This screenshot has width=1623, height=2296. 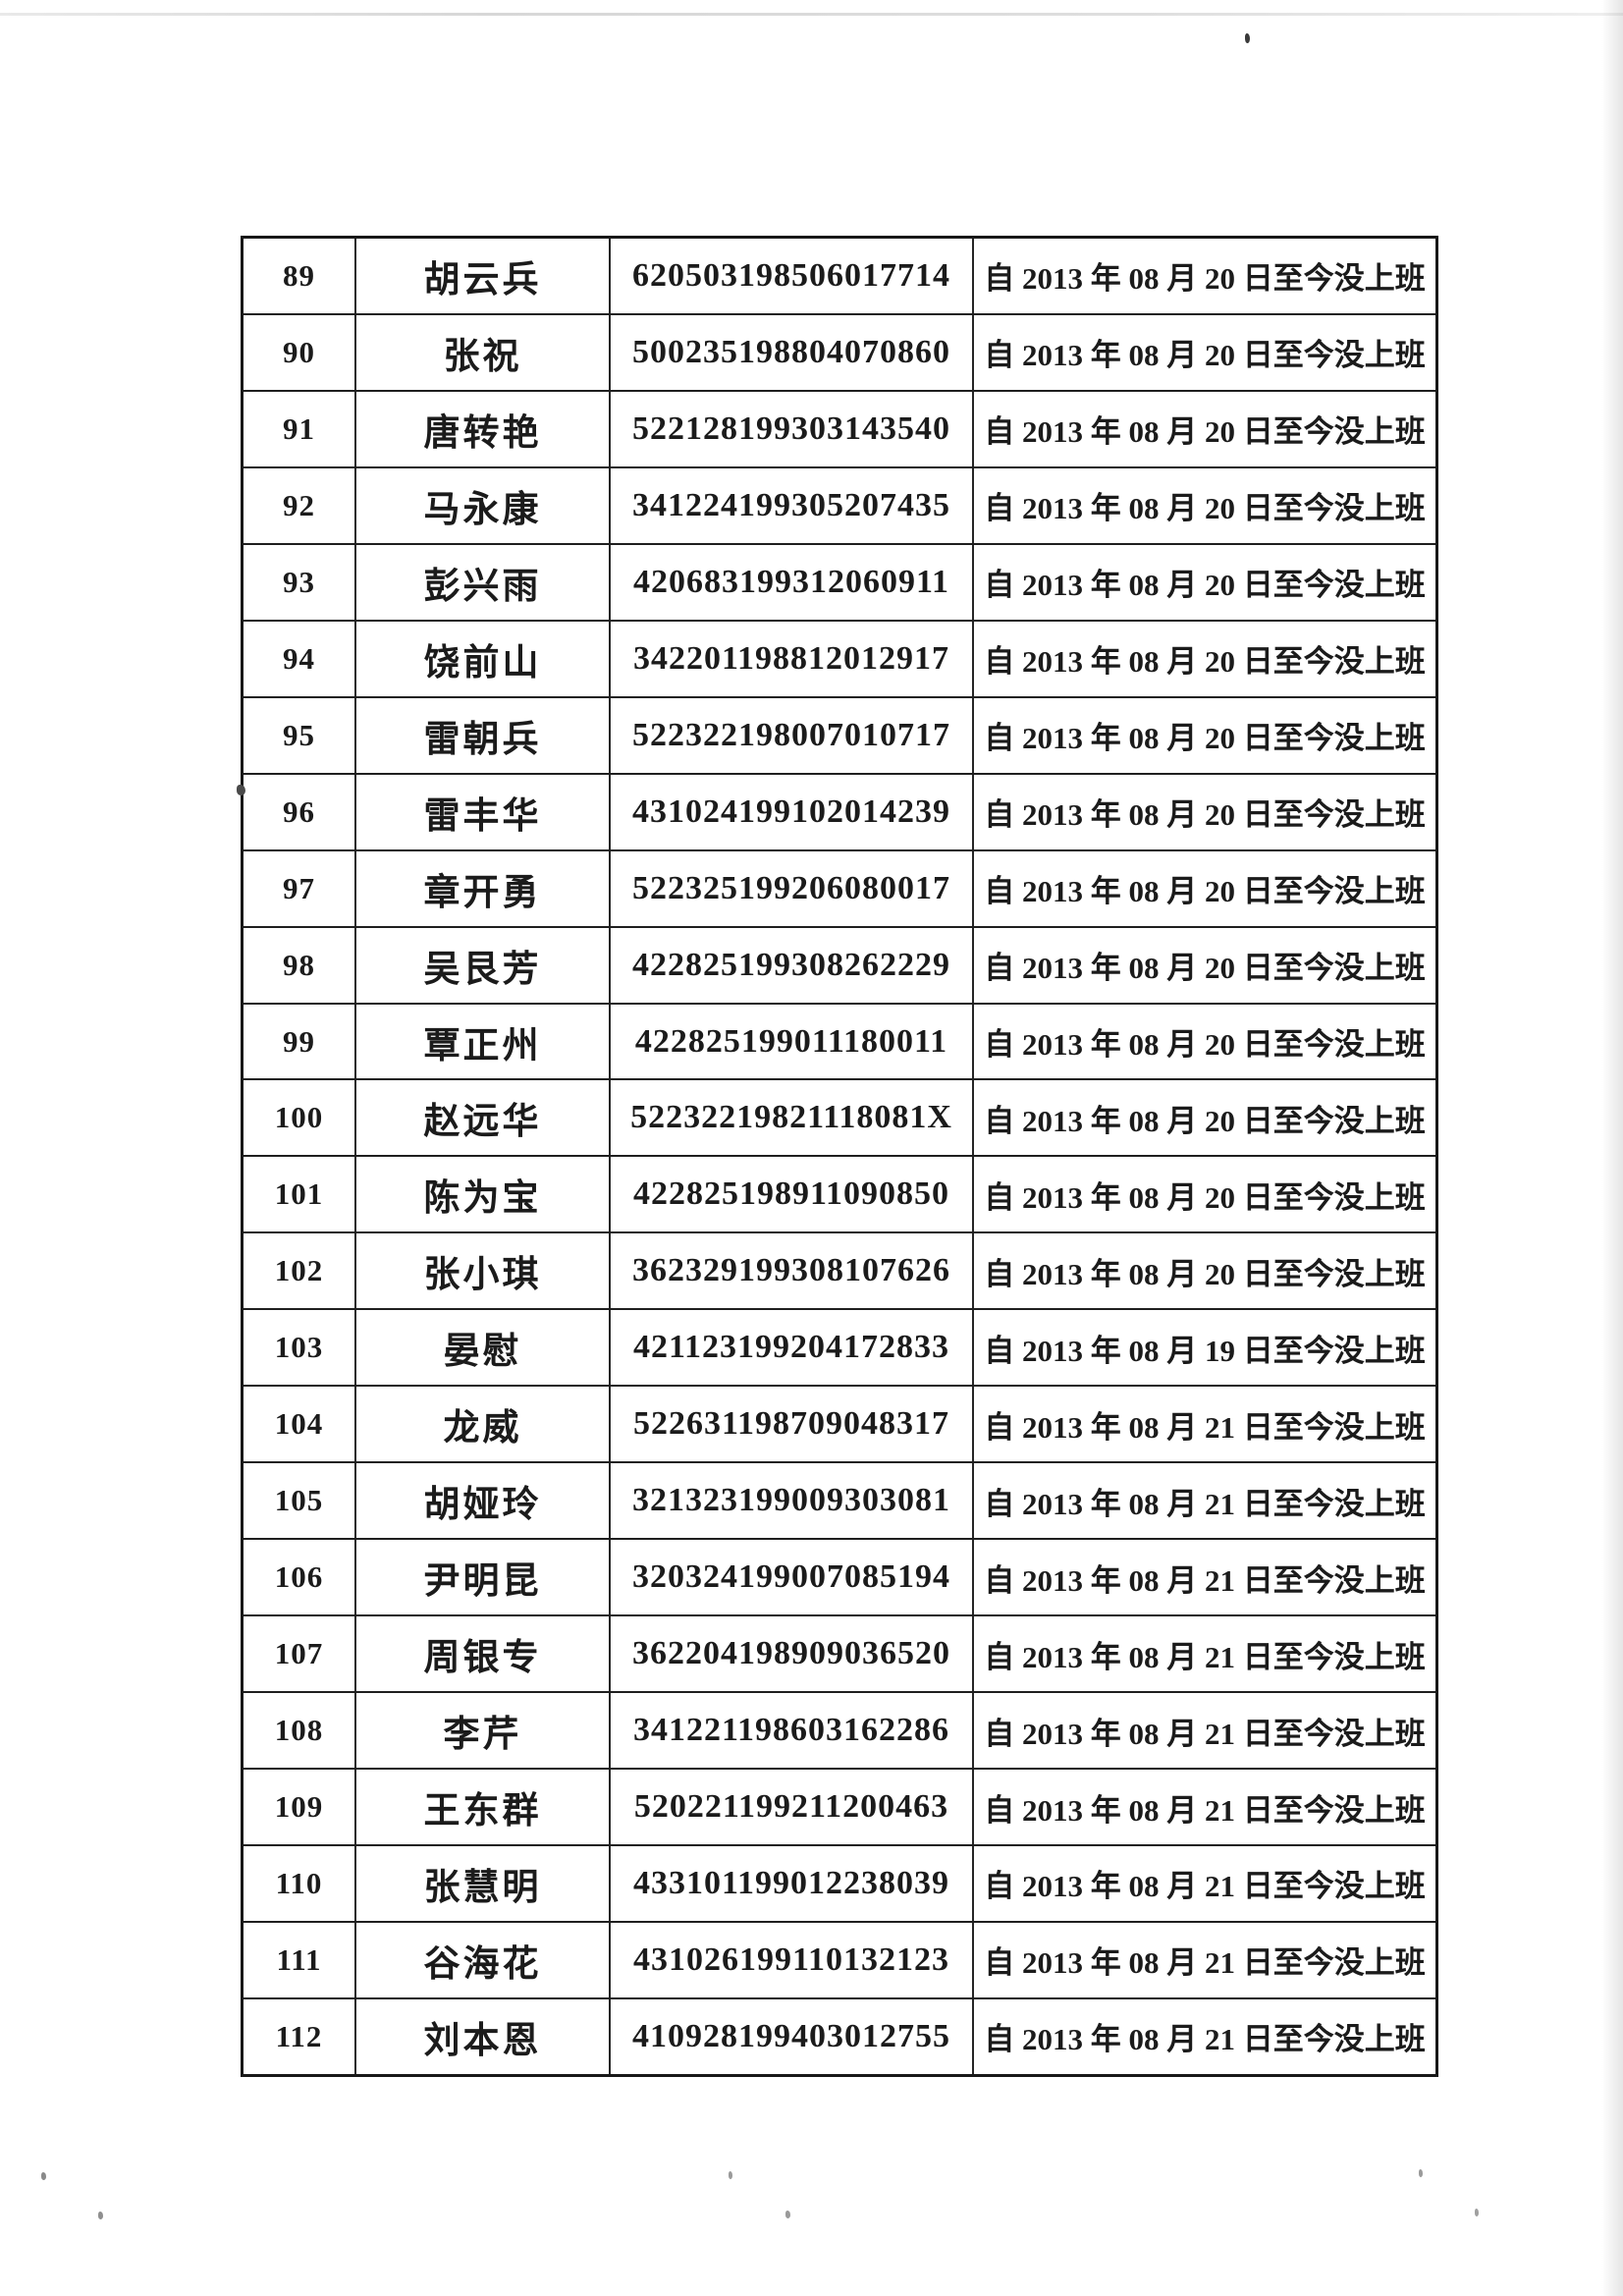 What do you see at coordinates (299, 1959) in the screenshot?
I see `index-cell: 111` at bounding box center [299, 1959].